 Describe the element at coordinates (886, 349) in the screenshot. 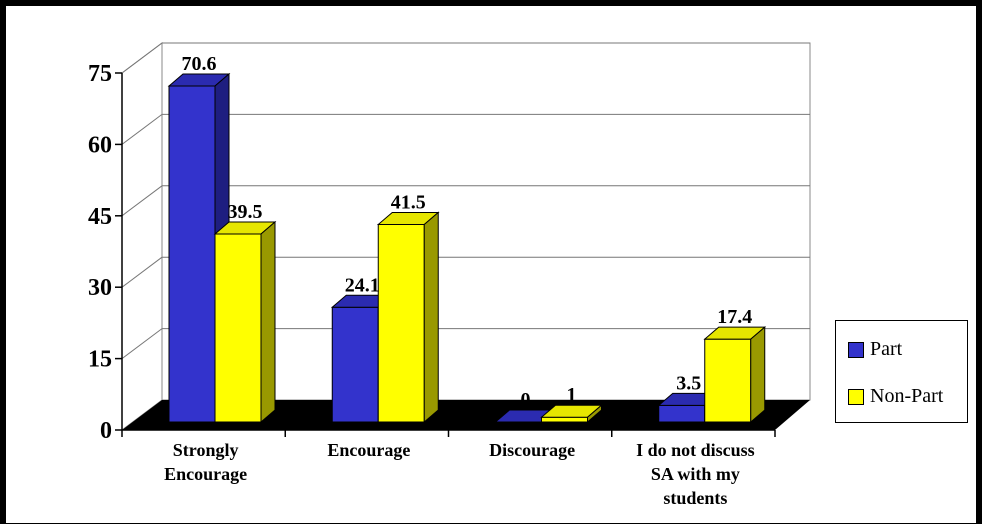

I see `legend-label-part: Part` at that location.